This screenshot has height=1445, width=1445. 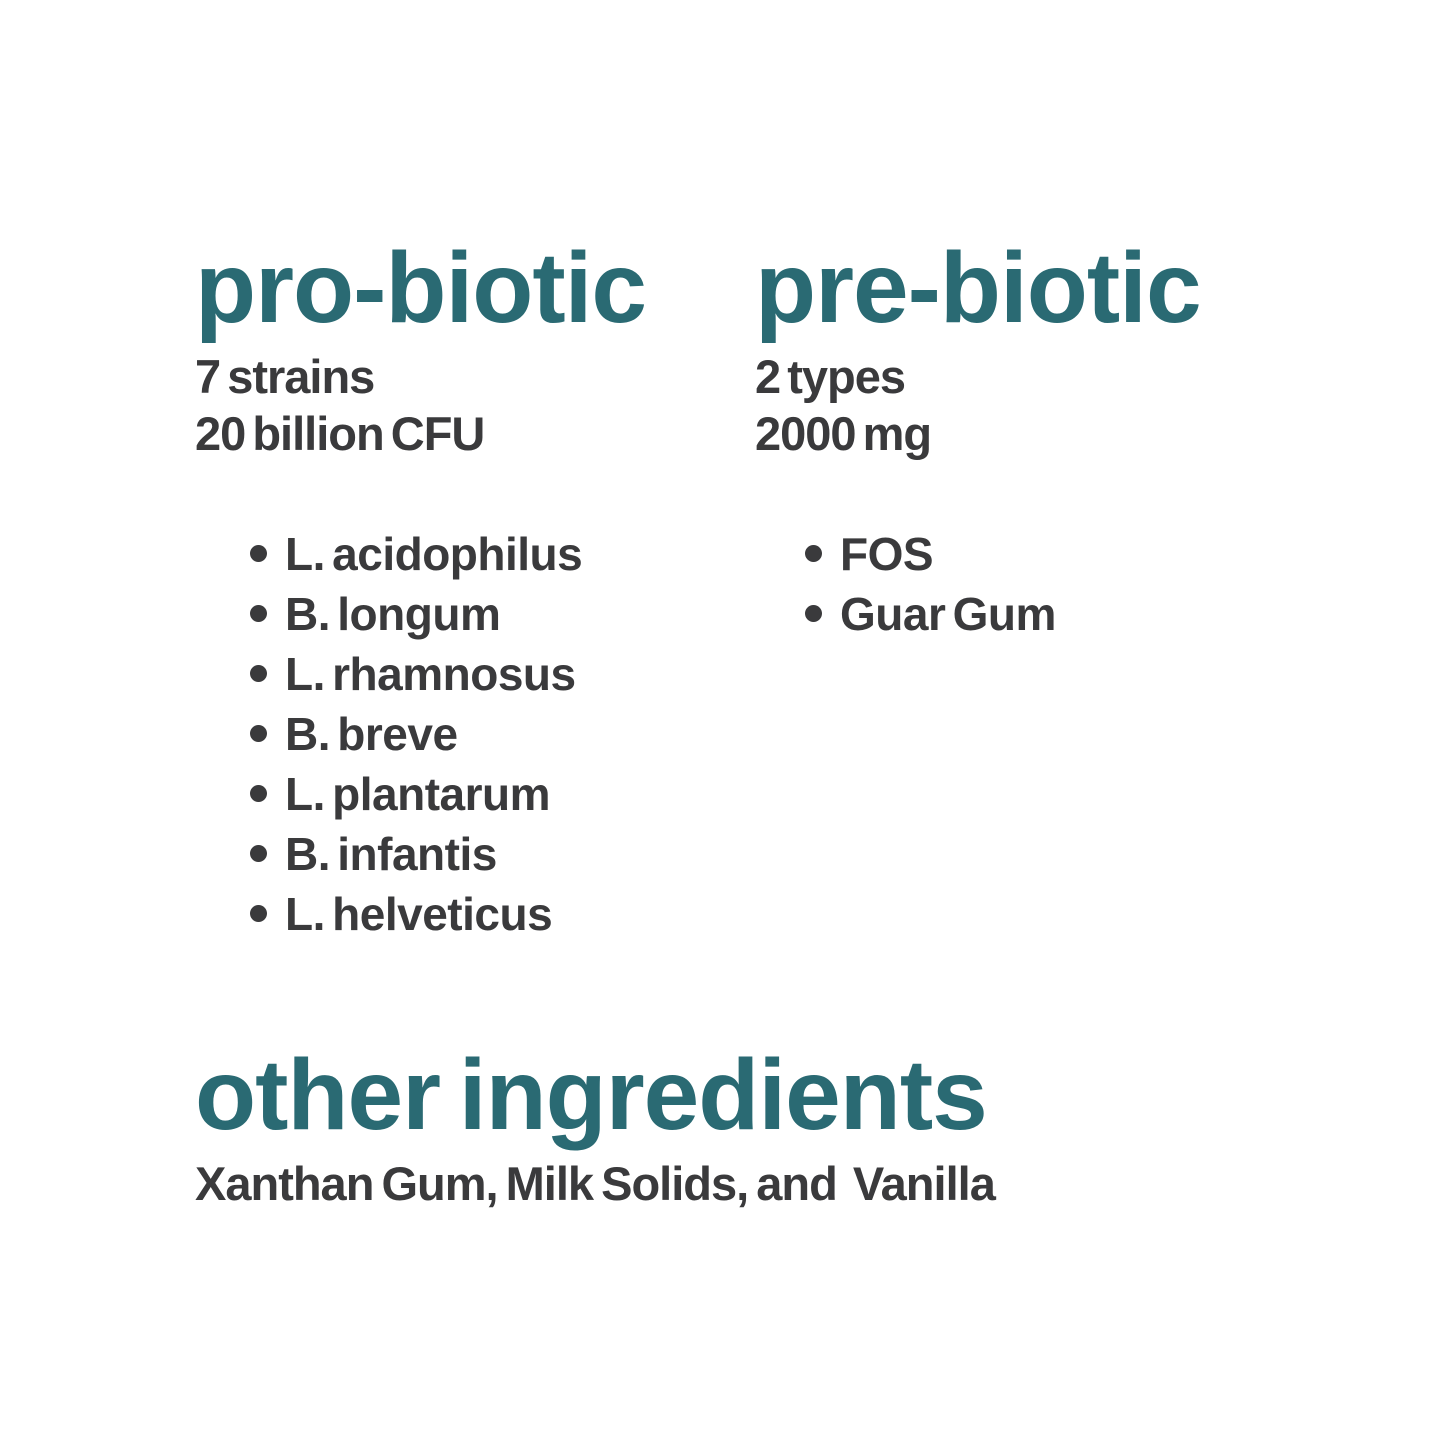 I want to click on list-item-strain: B. infantis, so click(x=475, y=854).